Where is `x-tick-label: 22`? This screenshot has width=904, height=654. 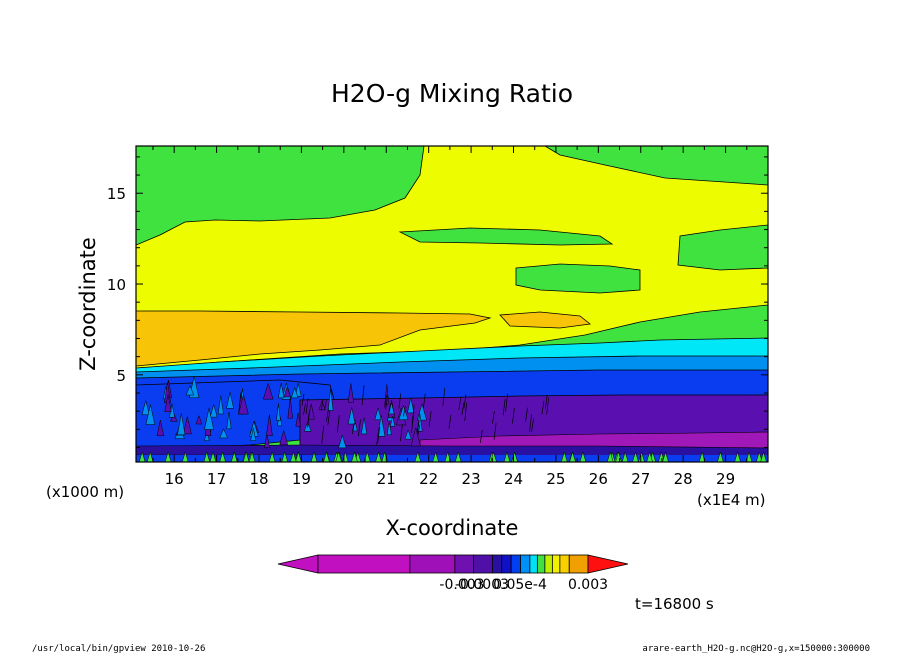
x-tick-label: 22 is located at coordinates (428, 479).